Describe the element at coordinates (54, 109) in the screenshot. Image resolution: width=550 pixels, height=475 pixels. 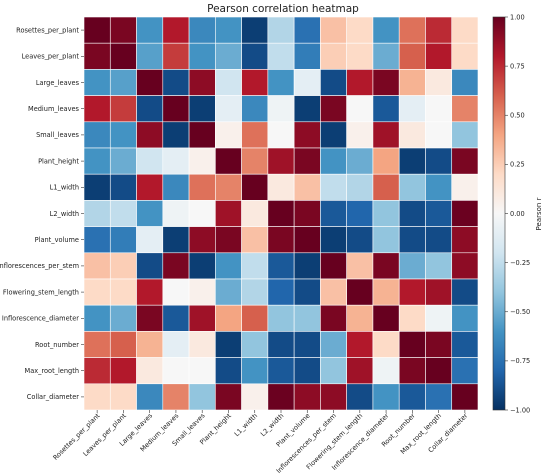
I see `y-tick-label: Medium_leaves` at that location.